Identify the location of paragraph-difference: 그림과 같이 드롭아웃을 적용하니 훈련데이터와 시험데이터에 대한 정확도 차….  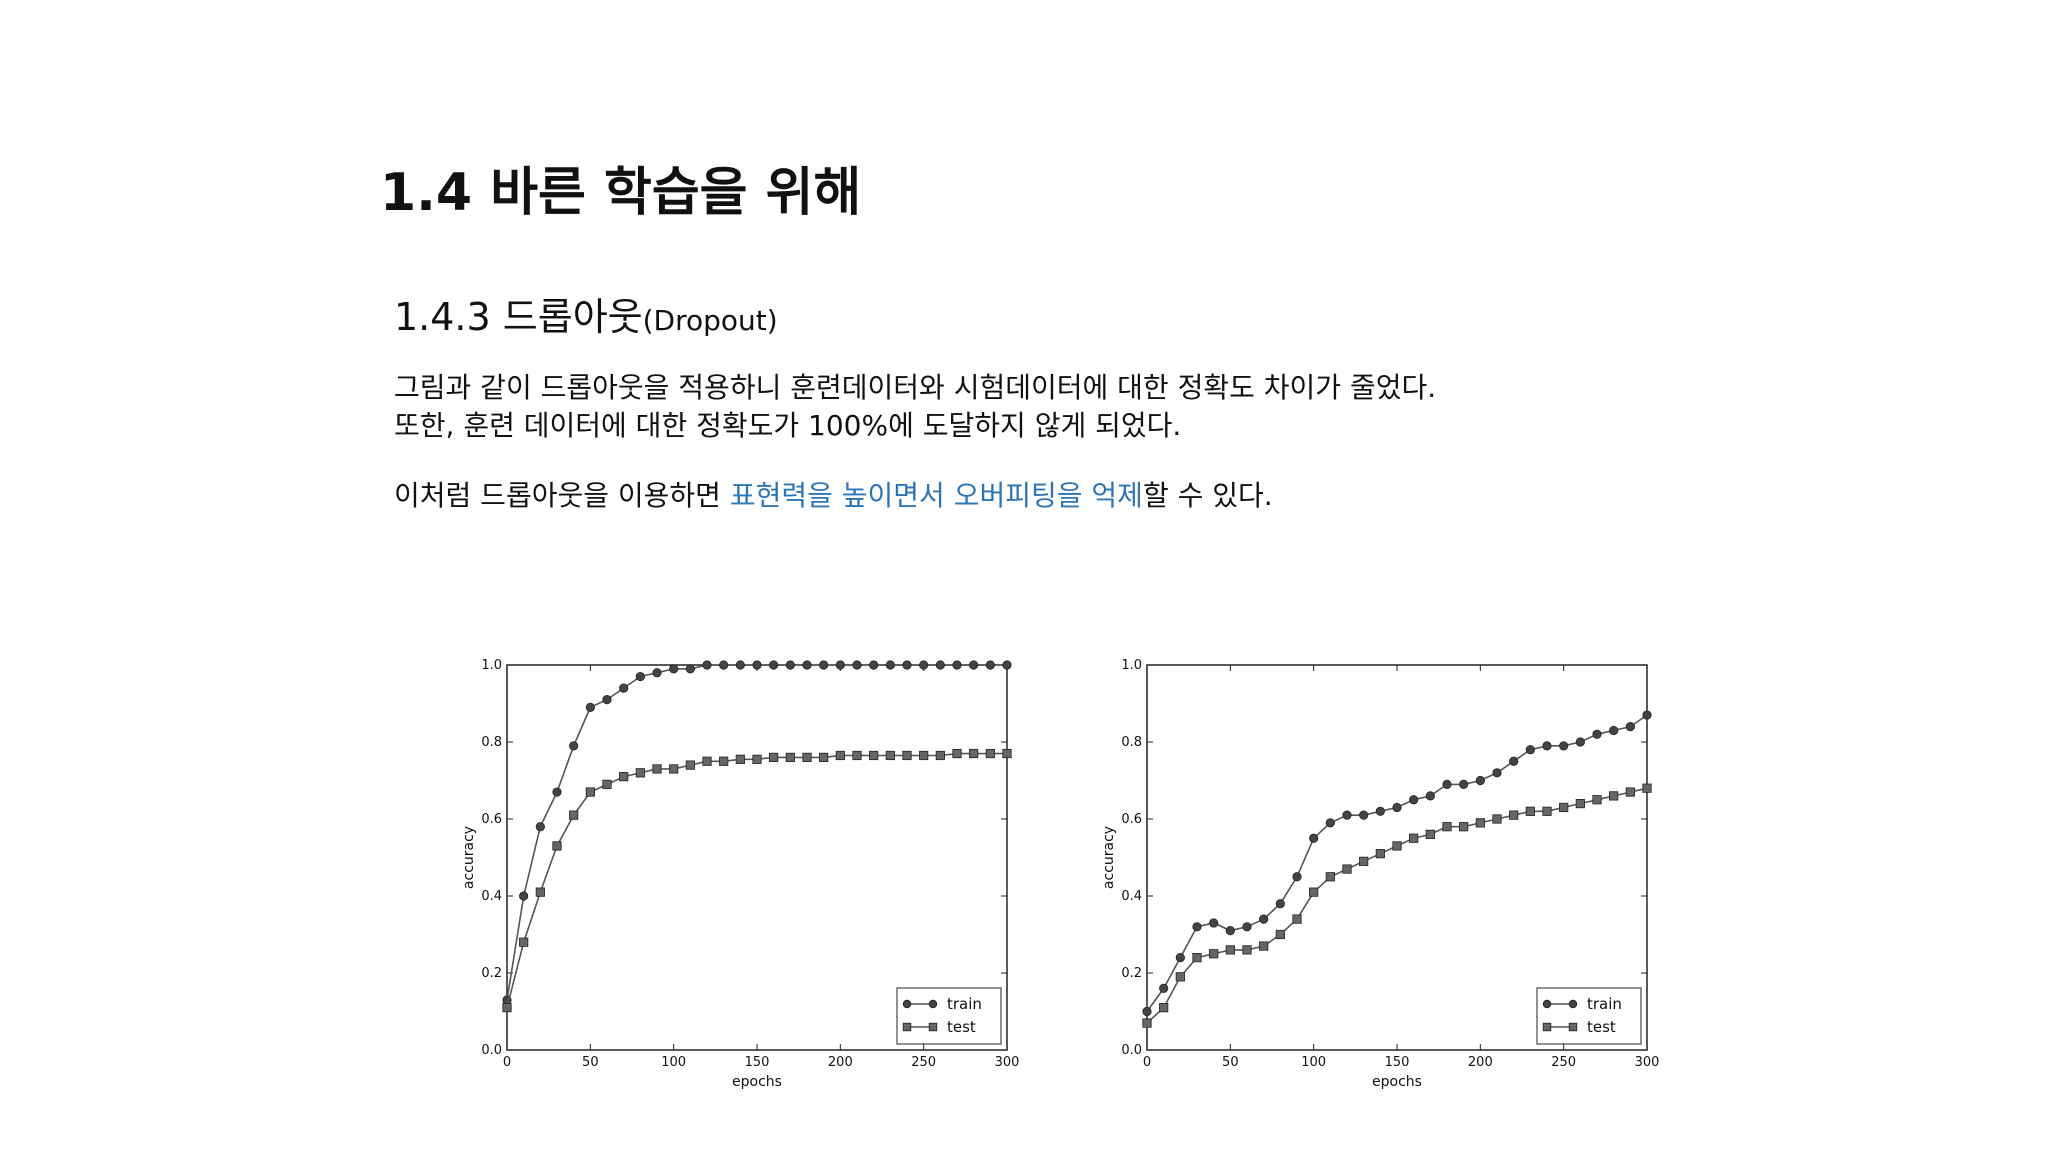
(915, 387).